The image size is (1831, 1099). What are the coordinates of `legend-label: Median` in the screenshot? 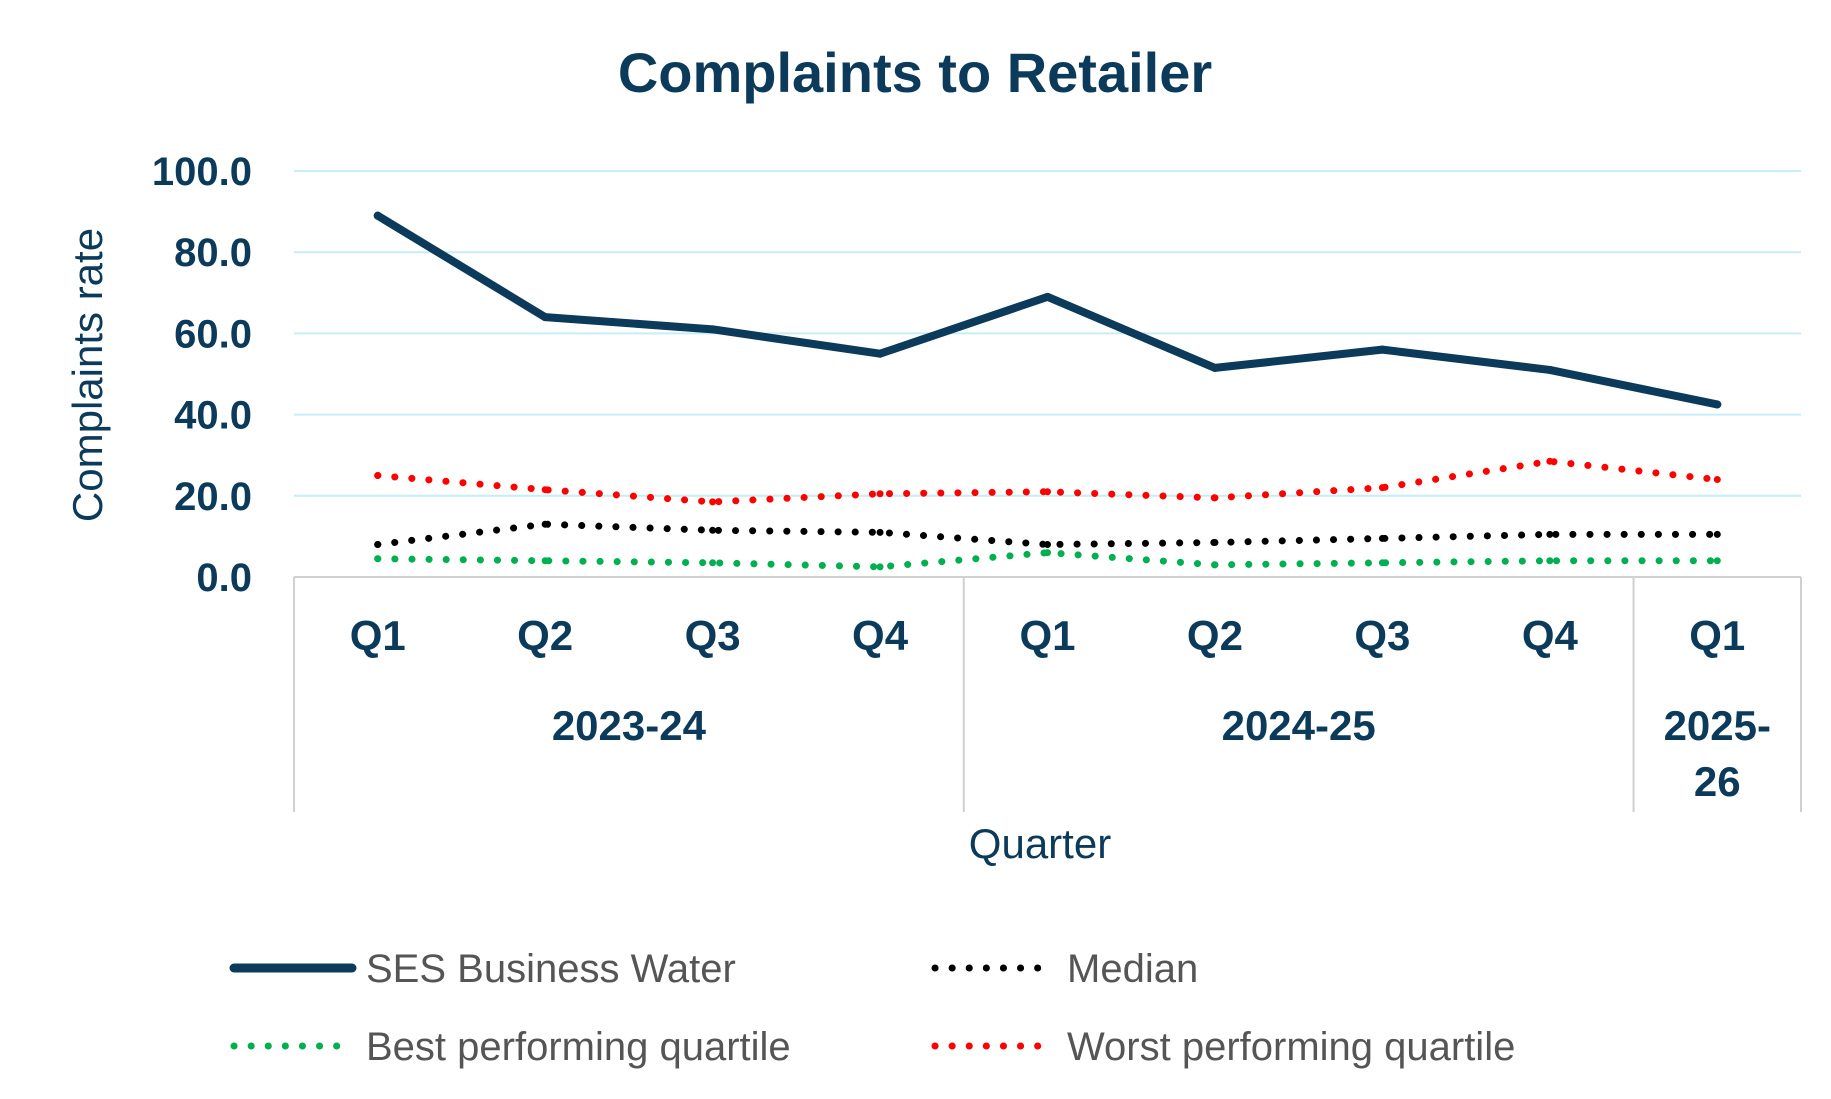 It's located at (1132, 969).